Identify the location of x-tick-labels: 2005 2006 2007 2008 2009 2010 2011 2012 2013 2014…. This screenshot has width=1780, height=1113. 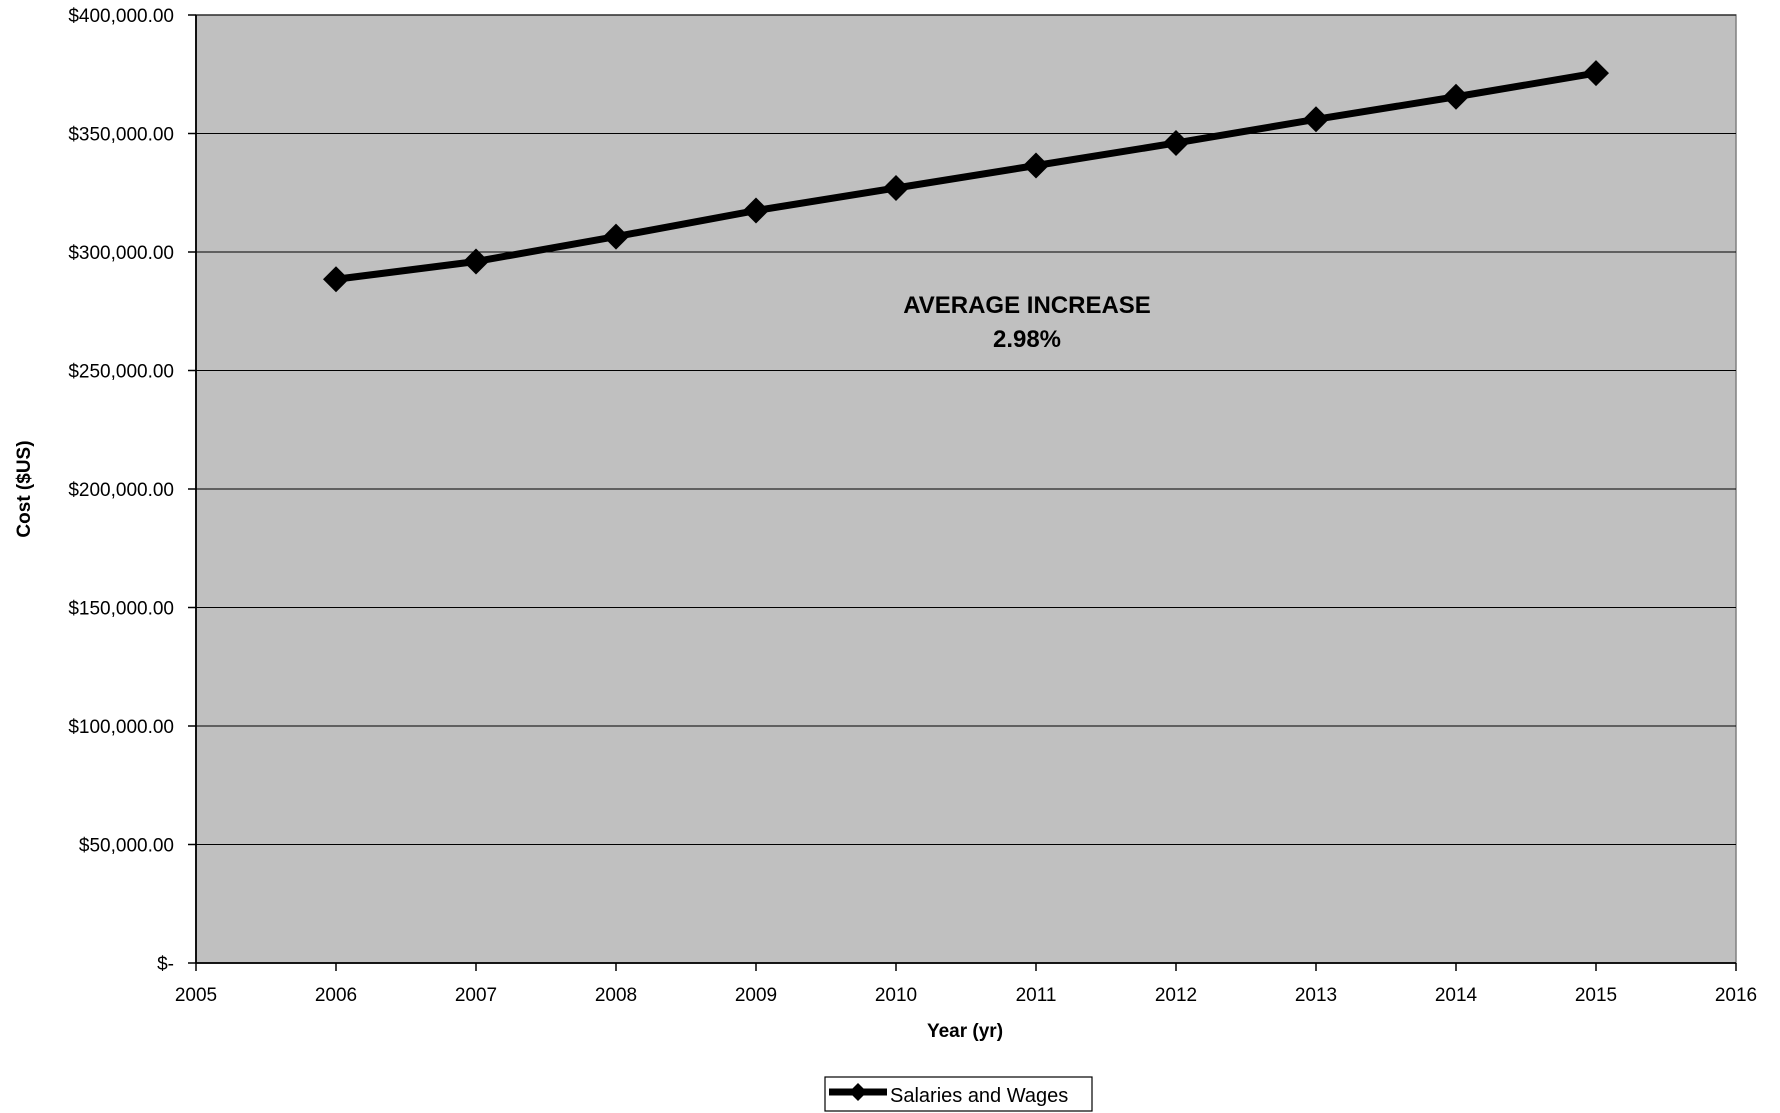
(966, 995).